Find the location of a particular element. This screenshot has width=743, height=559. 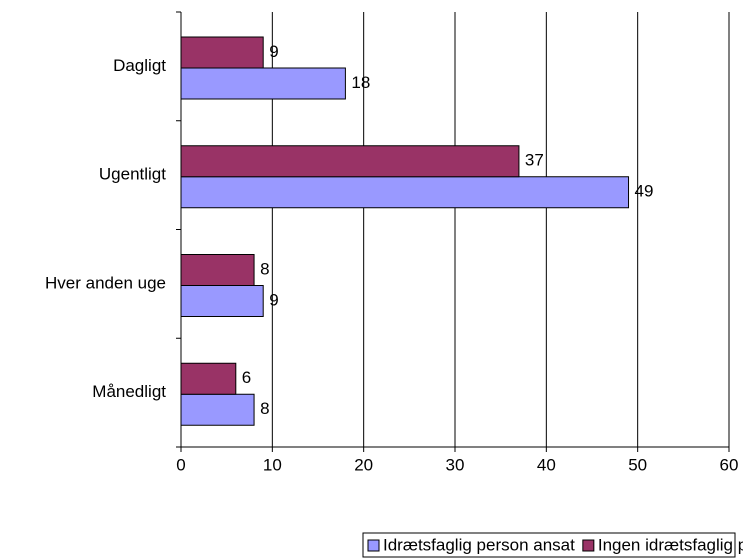

data-label: 6 is located at coordinates (246, 377).